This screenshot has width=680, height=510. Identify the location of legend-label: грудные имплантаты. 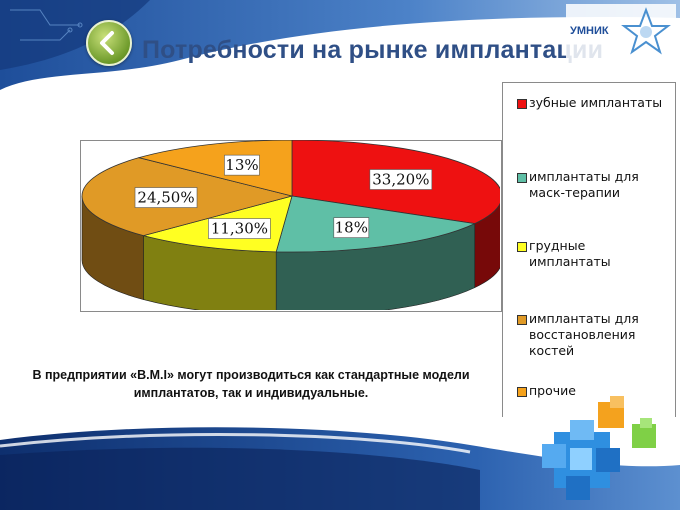
(570, 253).